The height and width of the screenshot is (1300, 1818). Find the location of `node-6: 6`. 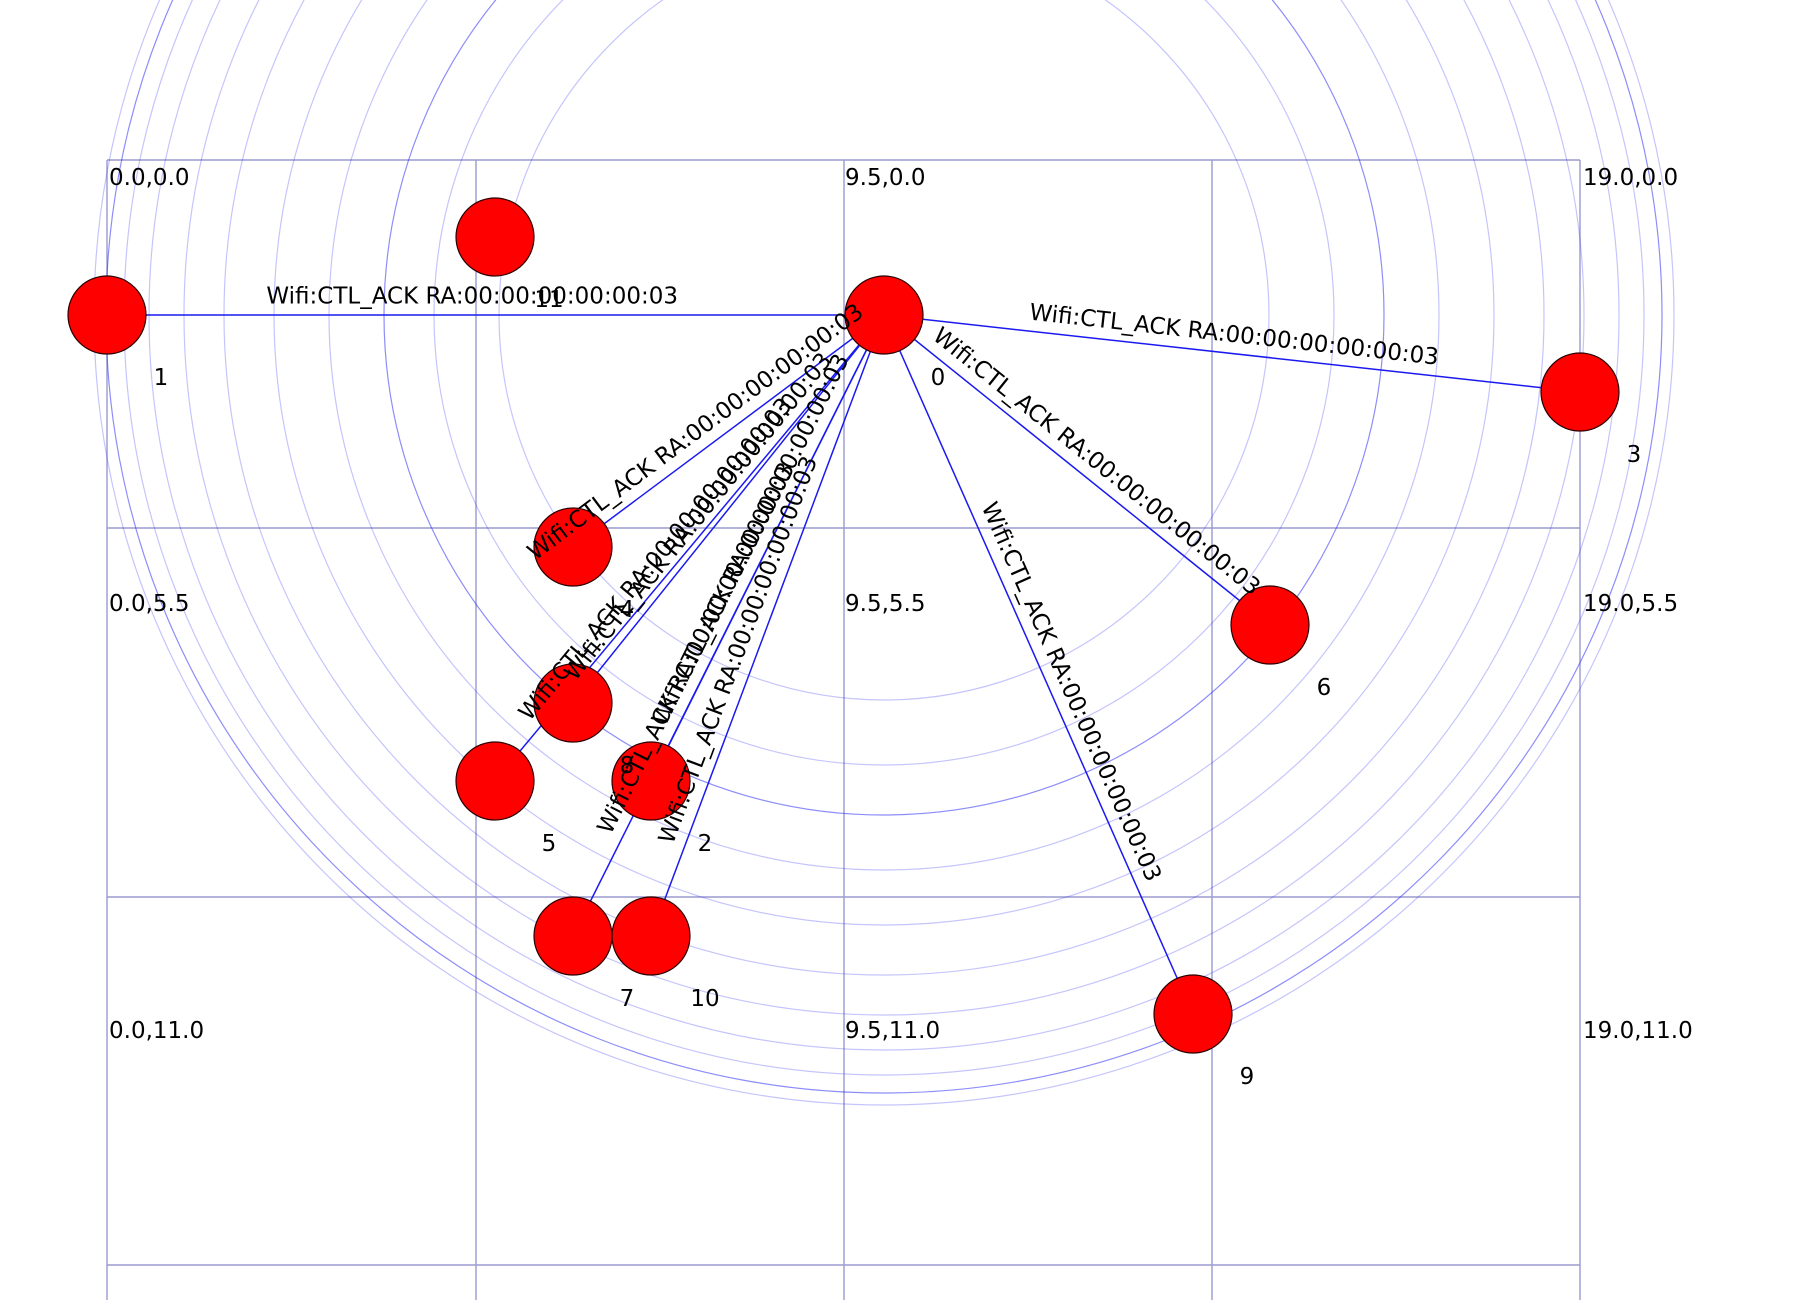

node-6: 6 is located at coordinates (1281, 643).